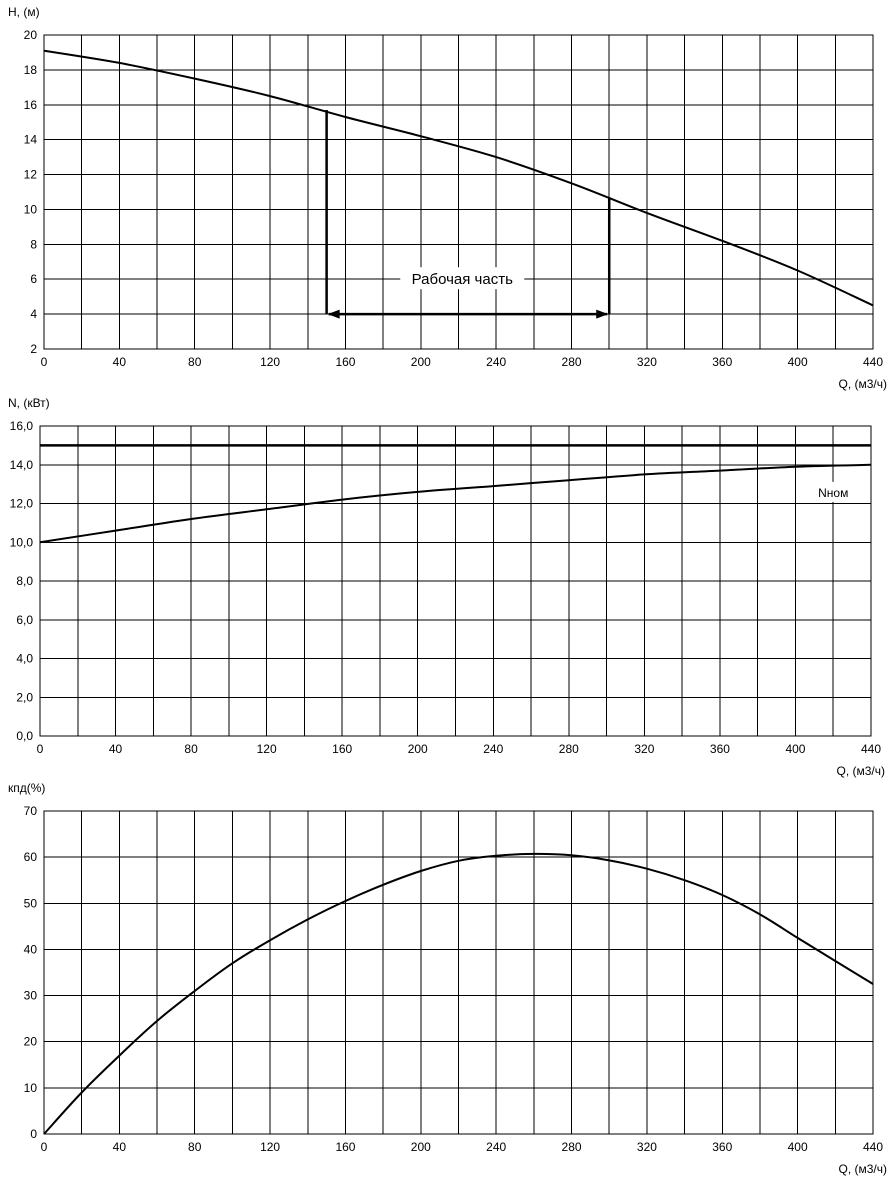  Describe the element at coordinates (31, 140) in the screenshot. I see `y-tick-label: 14` at that location.